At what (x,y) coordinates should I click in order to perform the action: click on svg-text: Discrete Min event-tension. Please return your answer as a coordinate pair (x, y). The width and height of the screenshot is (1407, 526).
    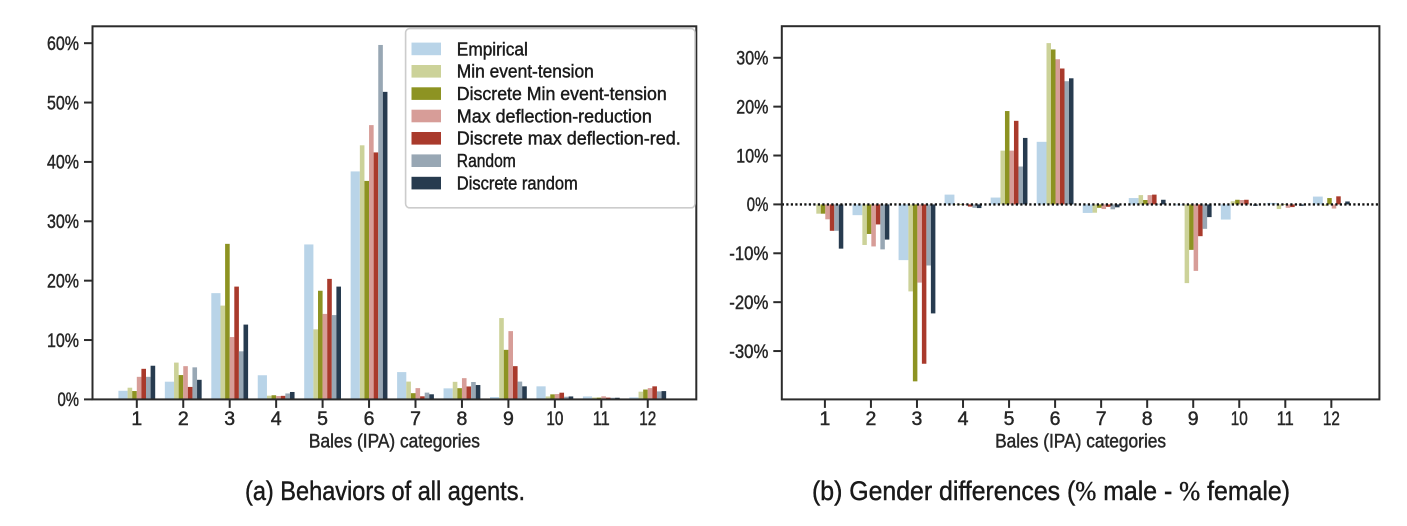
    Looking at the image, I should click on (562, 93).